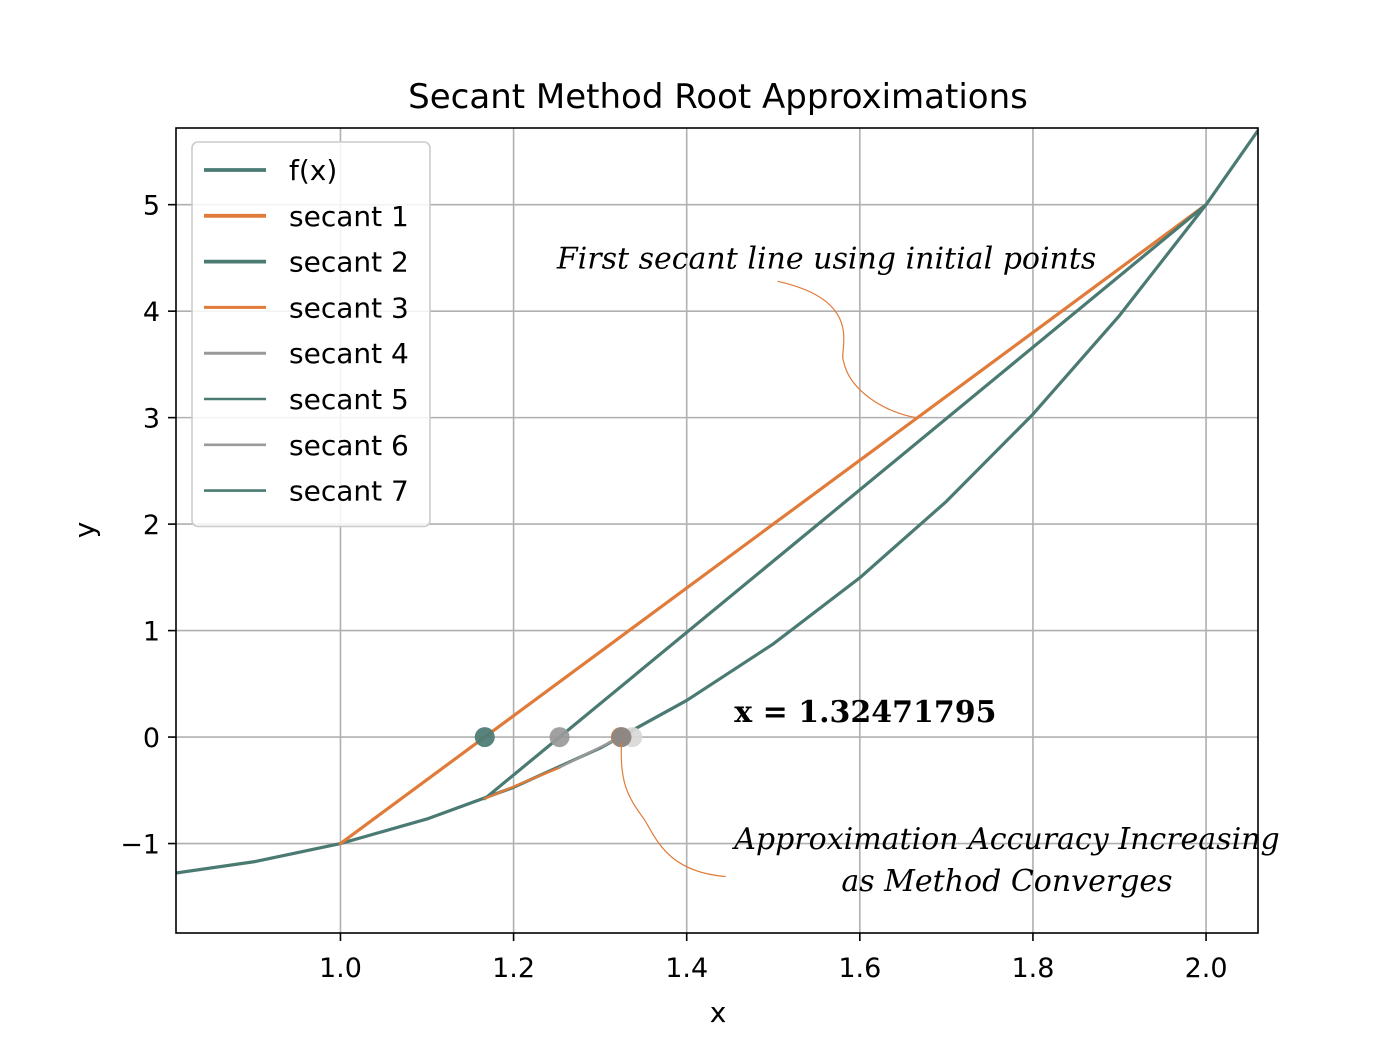 The width and height of the screenshot is (1400, 1051). Describe the element at coordinates (151, 419) in the screenshot. I see `y-tick-label: 3` at that location.